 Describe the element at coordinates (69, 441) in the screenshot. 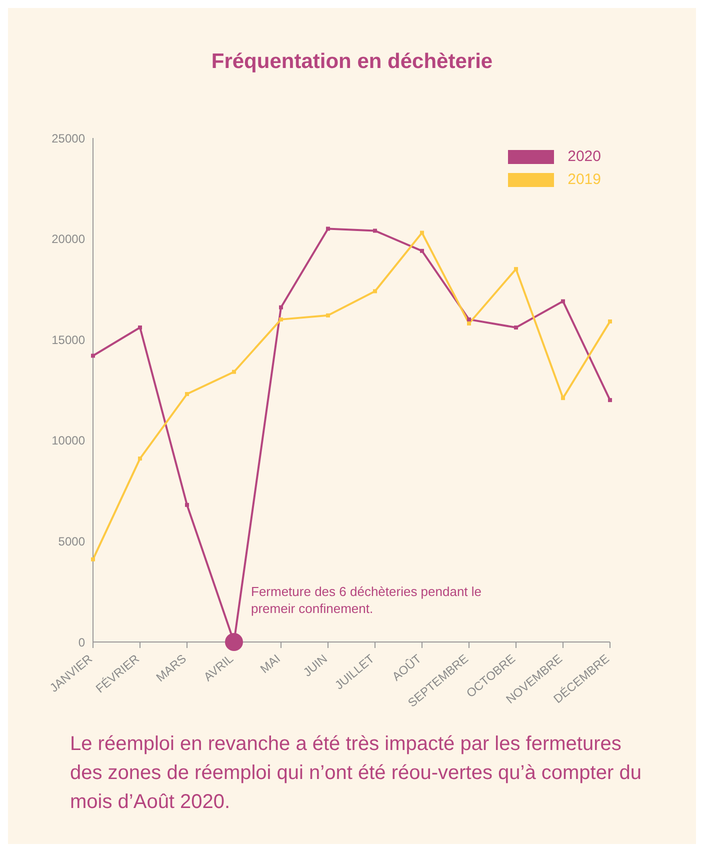

I see `y-tick-label: 10000` at that location.